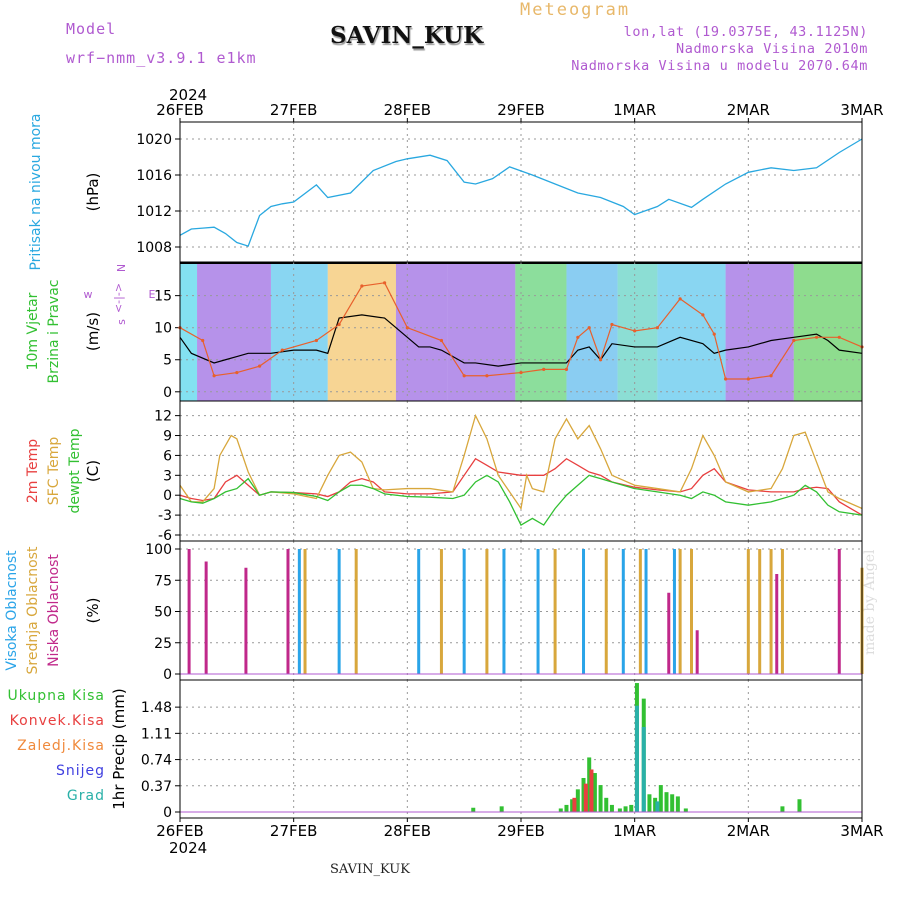 The width and height of the screenshot is (900, 900). What do you see at coordinates (93, 331) in the screenshot?
I see `y-axis-label: (m/s)` at bounding box center [93, 331].